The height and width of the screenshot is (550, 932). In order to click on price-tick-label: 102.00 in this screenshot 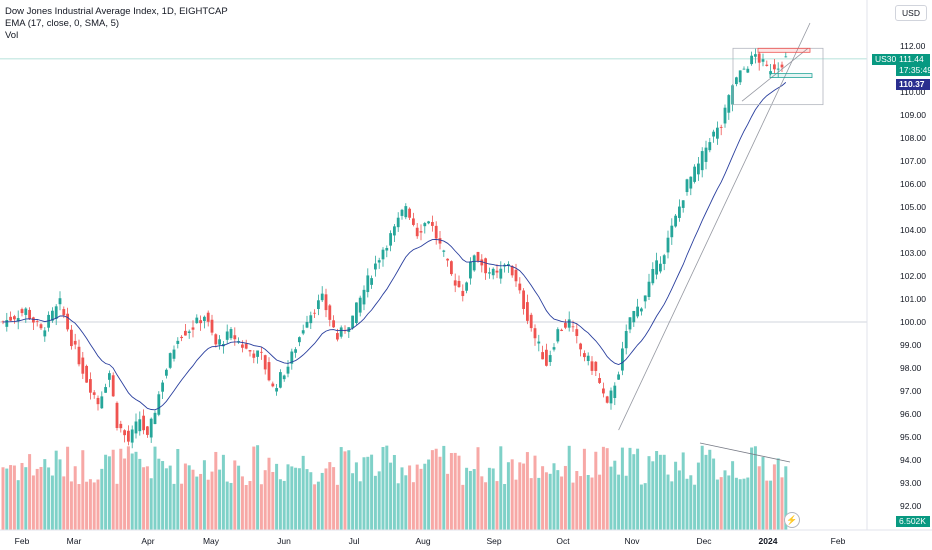, I will do `click(913, 276)`.